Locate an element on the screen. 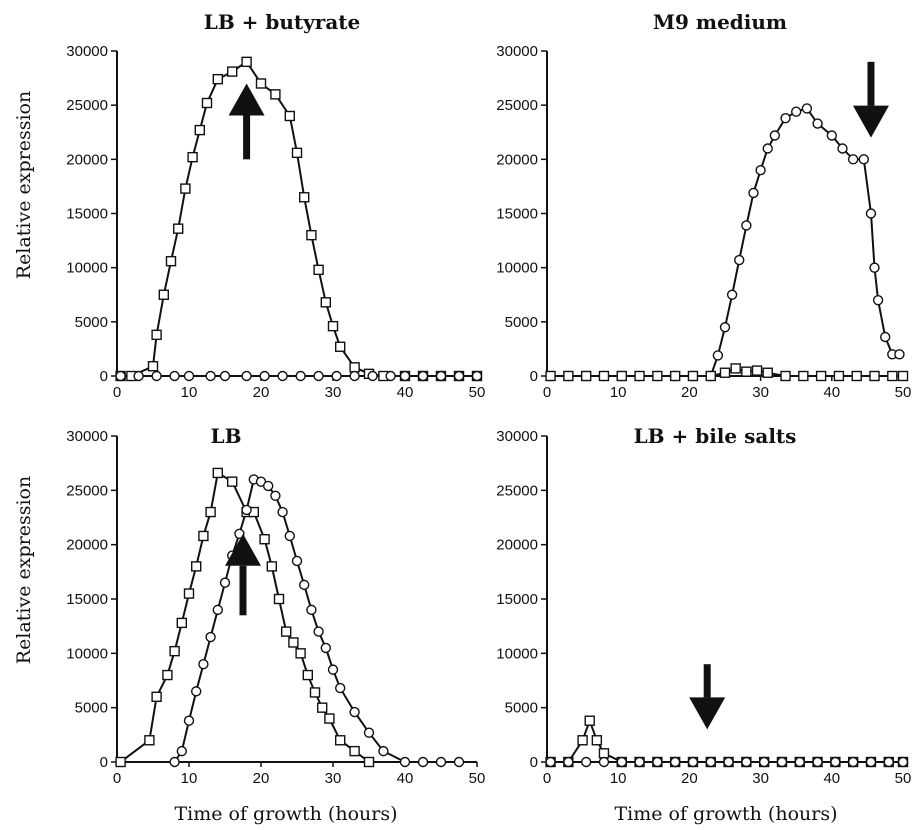 Image resolution: width=919 pixels, height=830 pixels. y-tick-label: 30000 is located at coordinates (517, 51).